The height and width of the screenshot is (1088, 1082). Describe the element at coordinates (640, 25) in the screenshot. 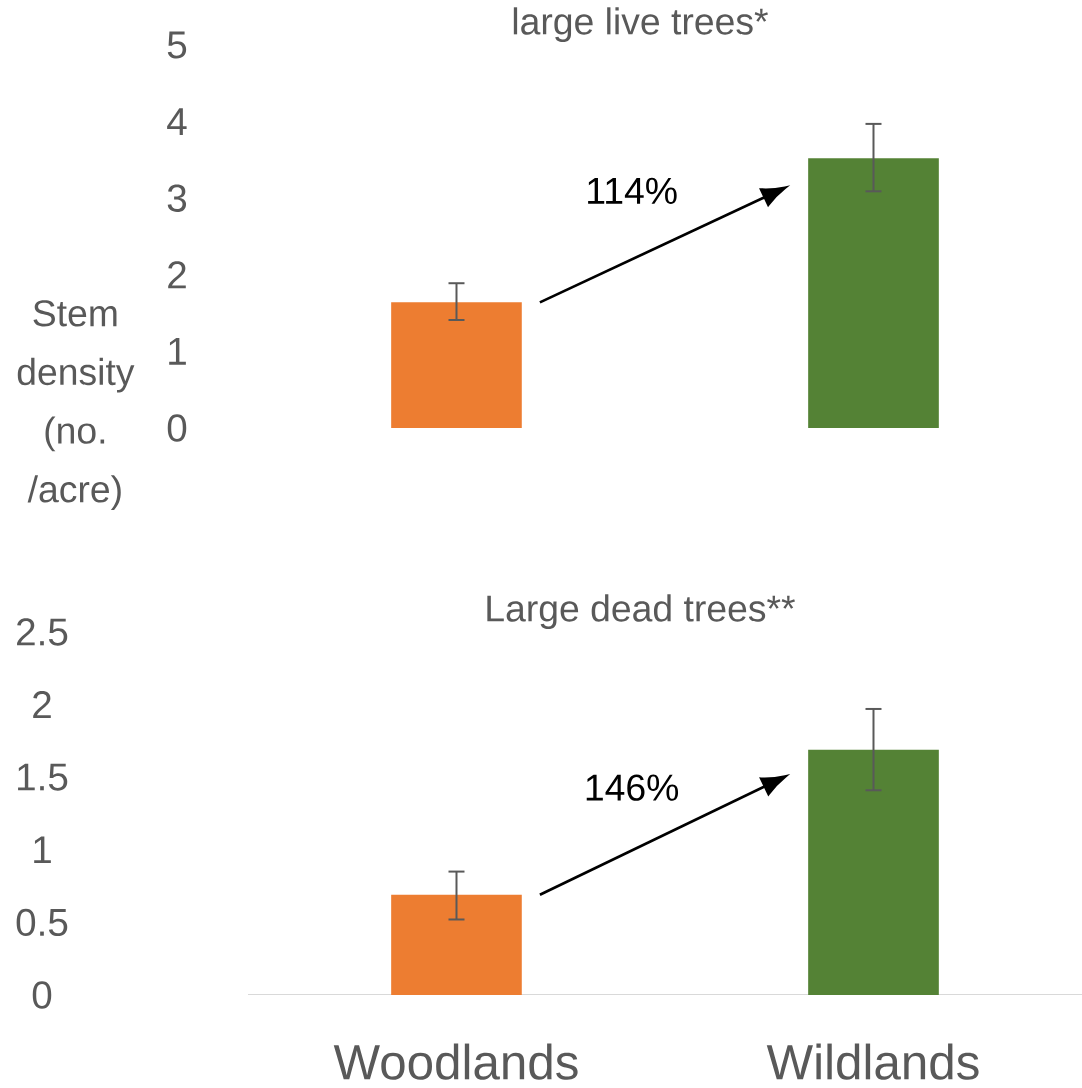

I see `chart-title: large live trees*` at that location.